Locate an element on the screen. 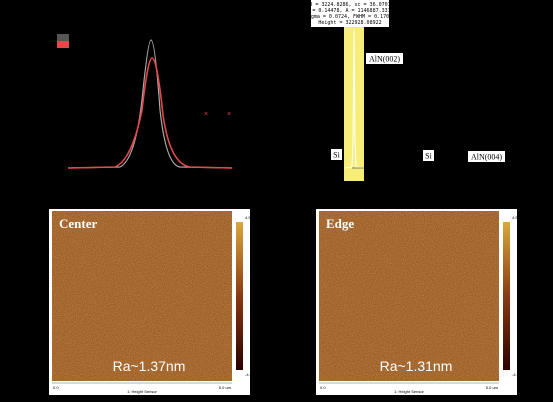 The width and height of the screenshot is (553, 402). peak-label: AlN(002) is located at coordinates (384, 59).